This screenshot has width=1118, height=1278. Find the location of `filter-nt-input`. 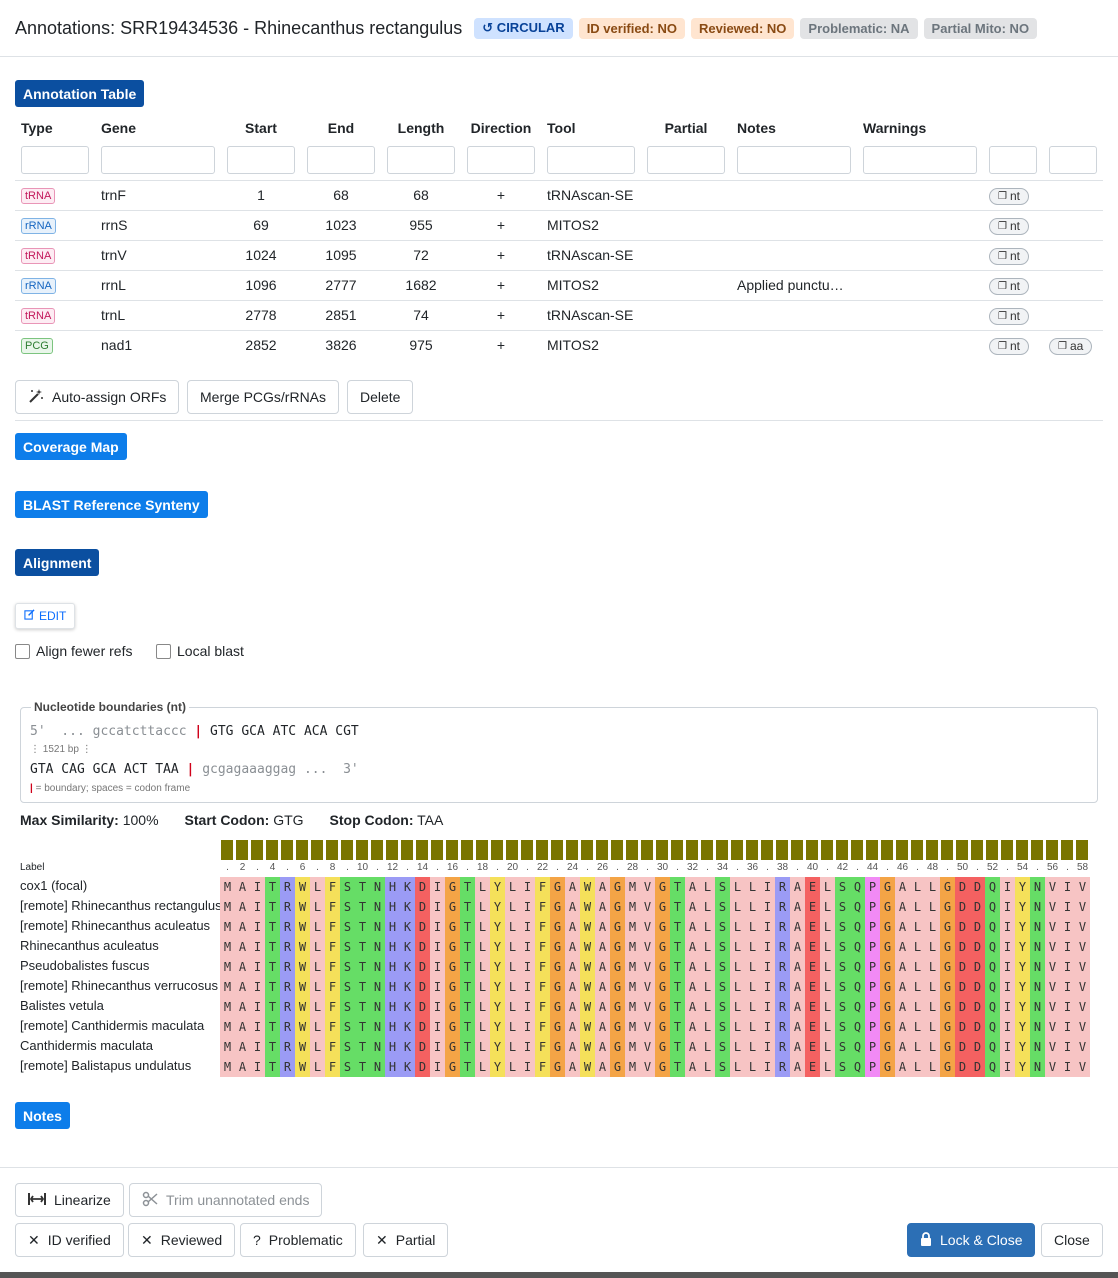

filter-nt-input is located at coordinates (1013, 159).